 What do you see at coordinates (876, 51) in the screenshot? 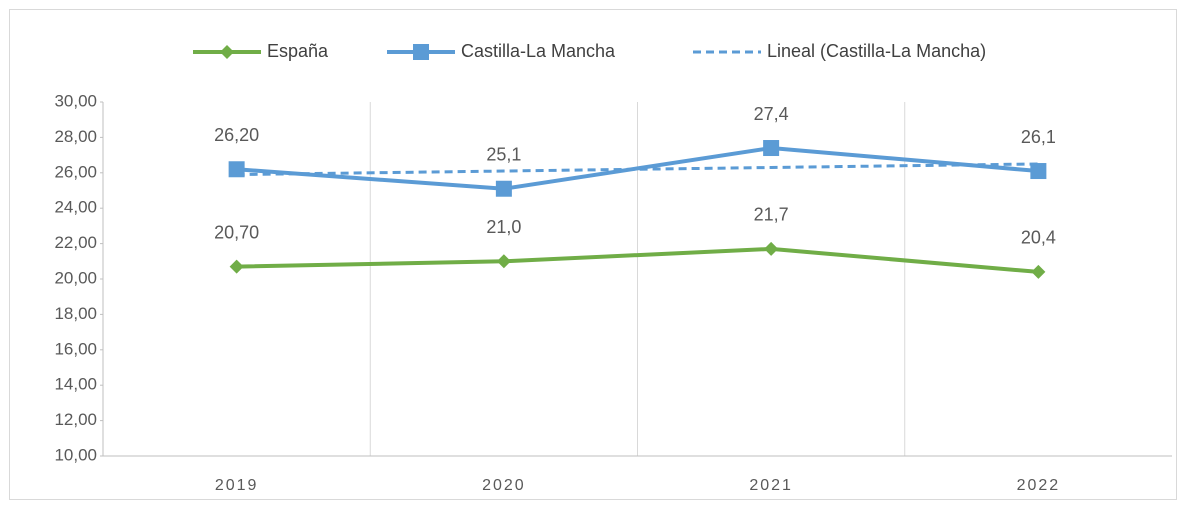
I see `legend-label: Lineal (Castilla-La Mancha)` at bounding box center [876, 51].